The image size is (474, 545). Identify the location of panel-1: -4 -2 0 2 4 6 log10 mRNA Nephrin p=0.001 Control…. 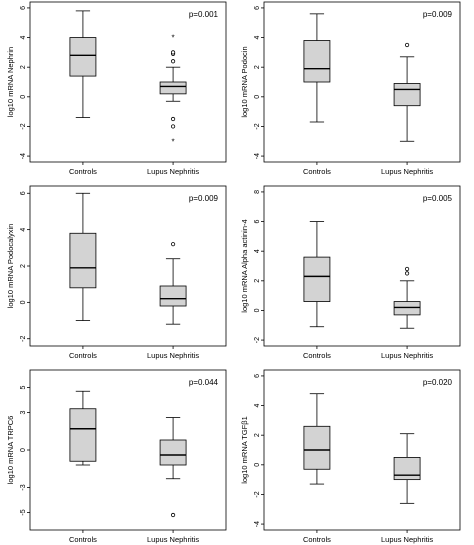
(116, 88).